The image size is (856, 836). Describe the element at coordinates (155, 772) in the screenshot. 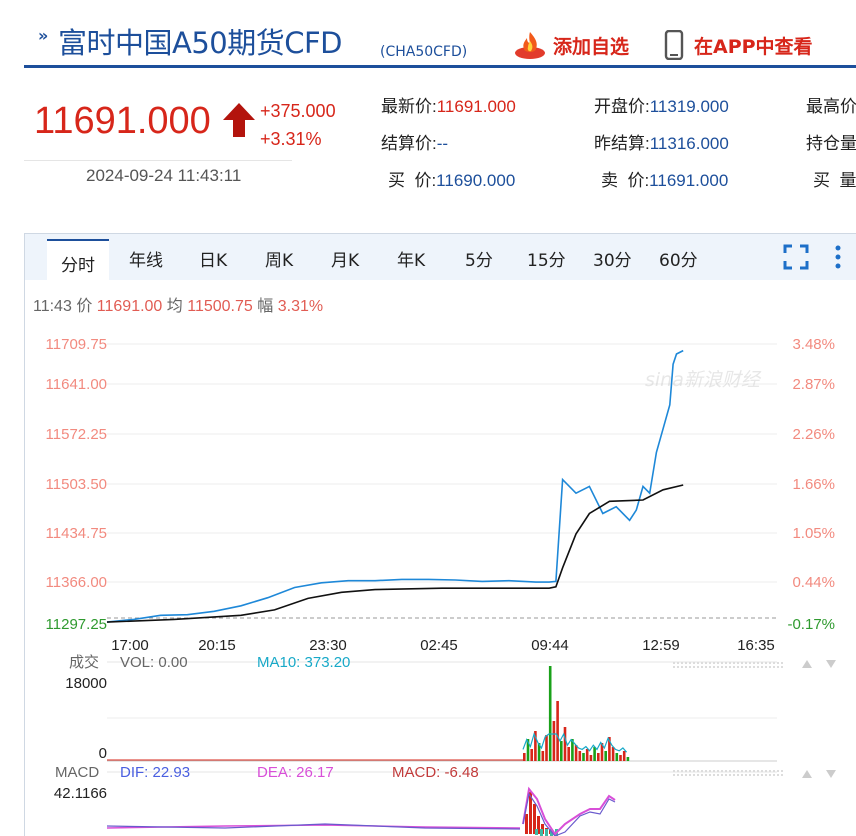

I see `macd-dif: DIF: 22.93` at that location.